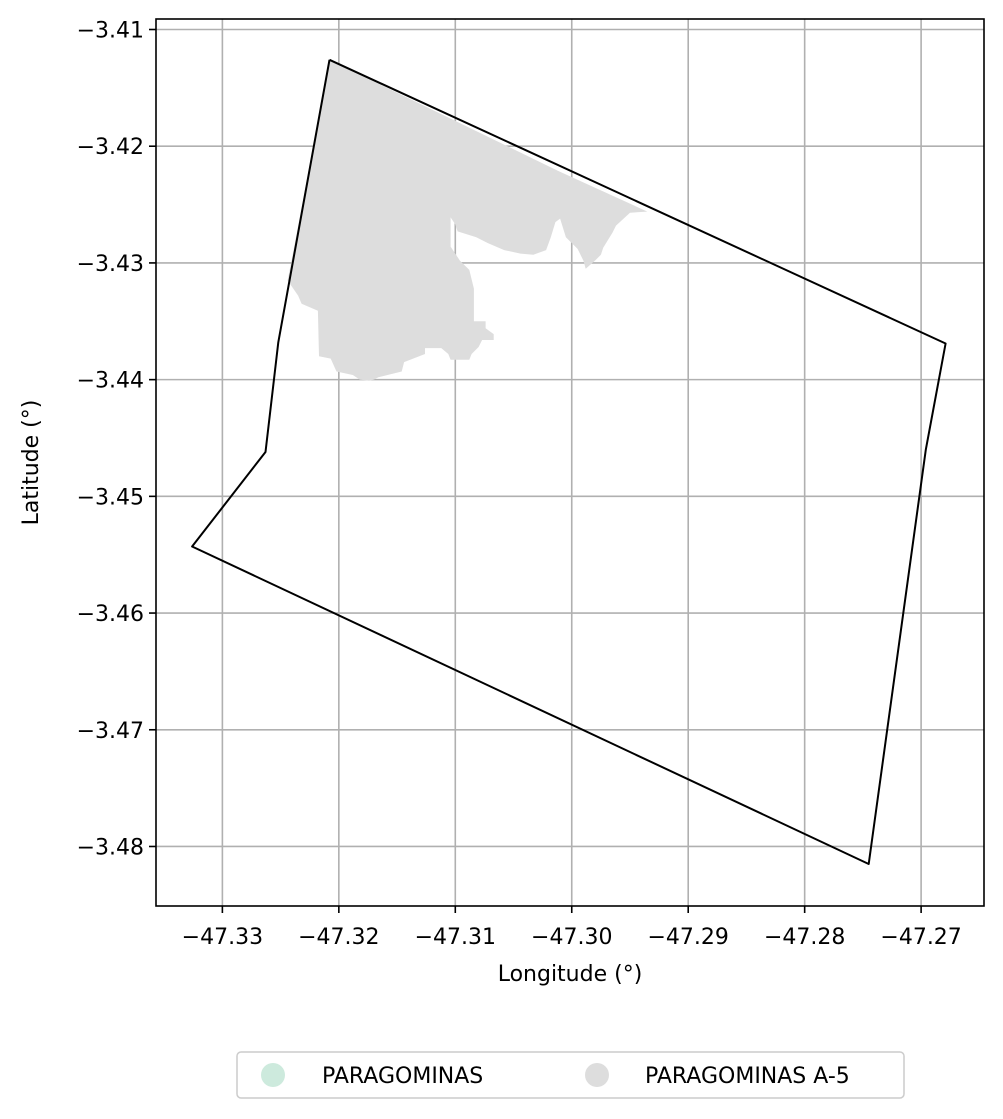 Image resolution: width=1003 pixels, height=1119 pixels. What do you see at coordinates (920, 937) in the screenshot?
I see `x-tick-label: −47.27` at bounding box center [920, 937].